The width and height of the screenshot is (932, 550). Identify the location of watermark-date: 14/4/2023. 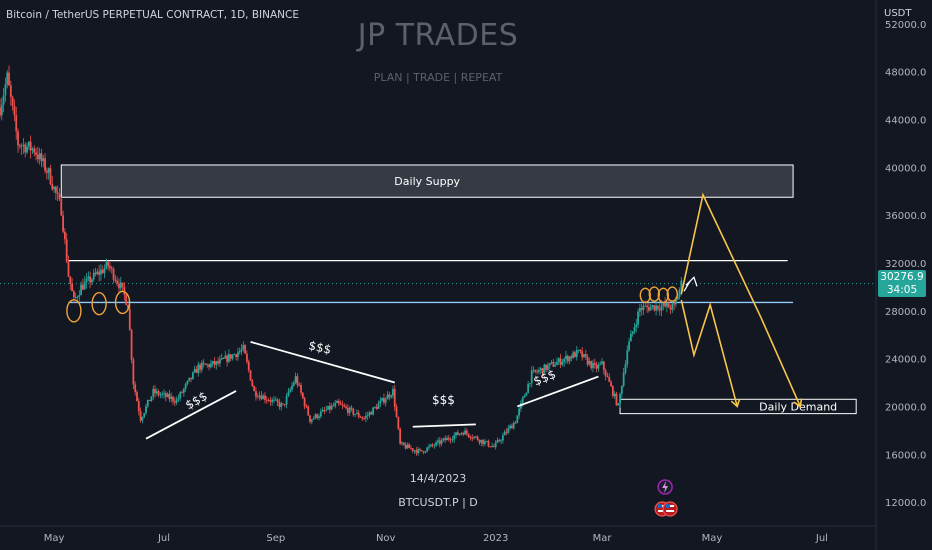
(438, 478).